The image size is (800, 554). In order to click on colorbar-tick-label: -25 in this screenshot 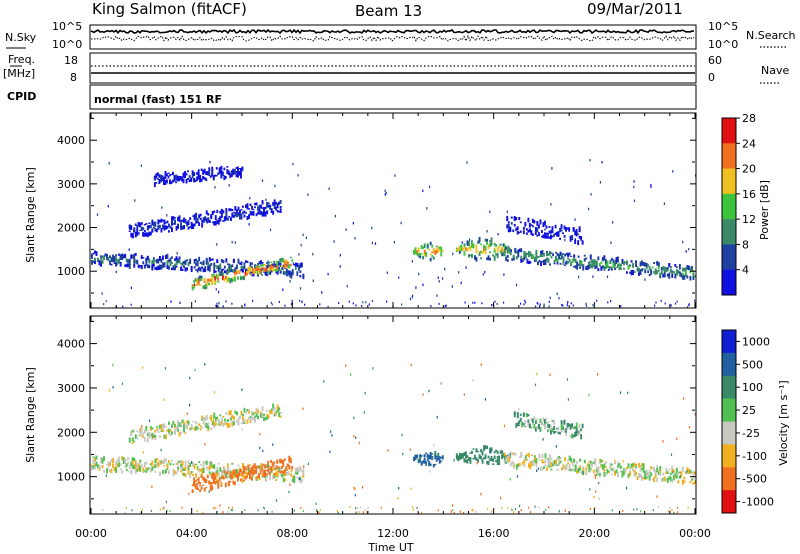, I will do `click(751, 433)`.